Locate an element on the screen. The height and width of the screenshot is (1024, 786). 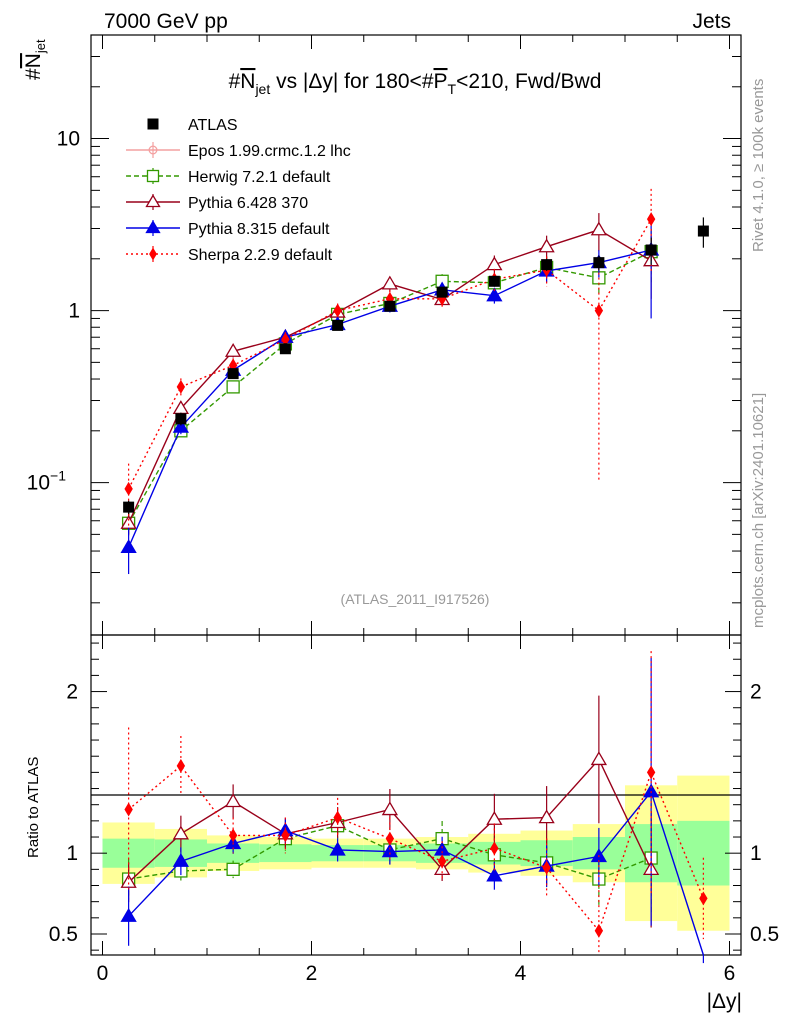
ratio-y-tick-label-left: 1 is located at coordinates (72, 853).